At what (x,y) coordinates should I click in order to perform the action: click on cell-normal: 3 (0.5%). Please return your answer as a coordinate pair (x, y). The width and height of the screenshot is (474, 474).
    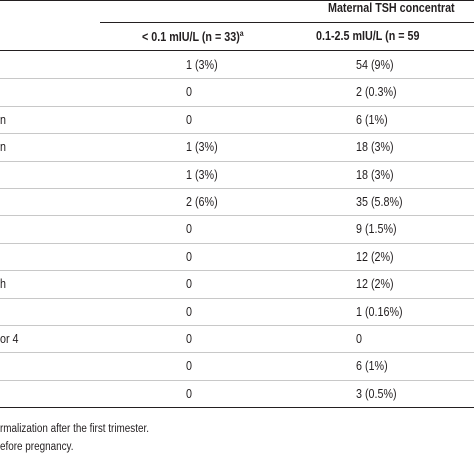
    Looking at the image, I should click on (376, 393).